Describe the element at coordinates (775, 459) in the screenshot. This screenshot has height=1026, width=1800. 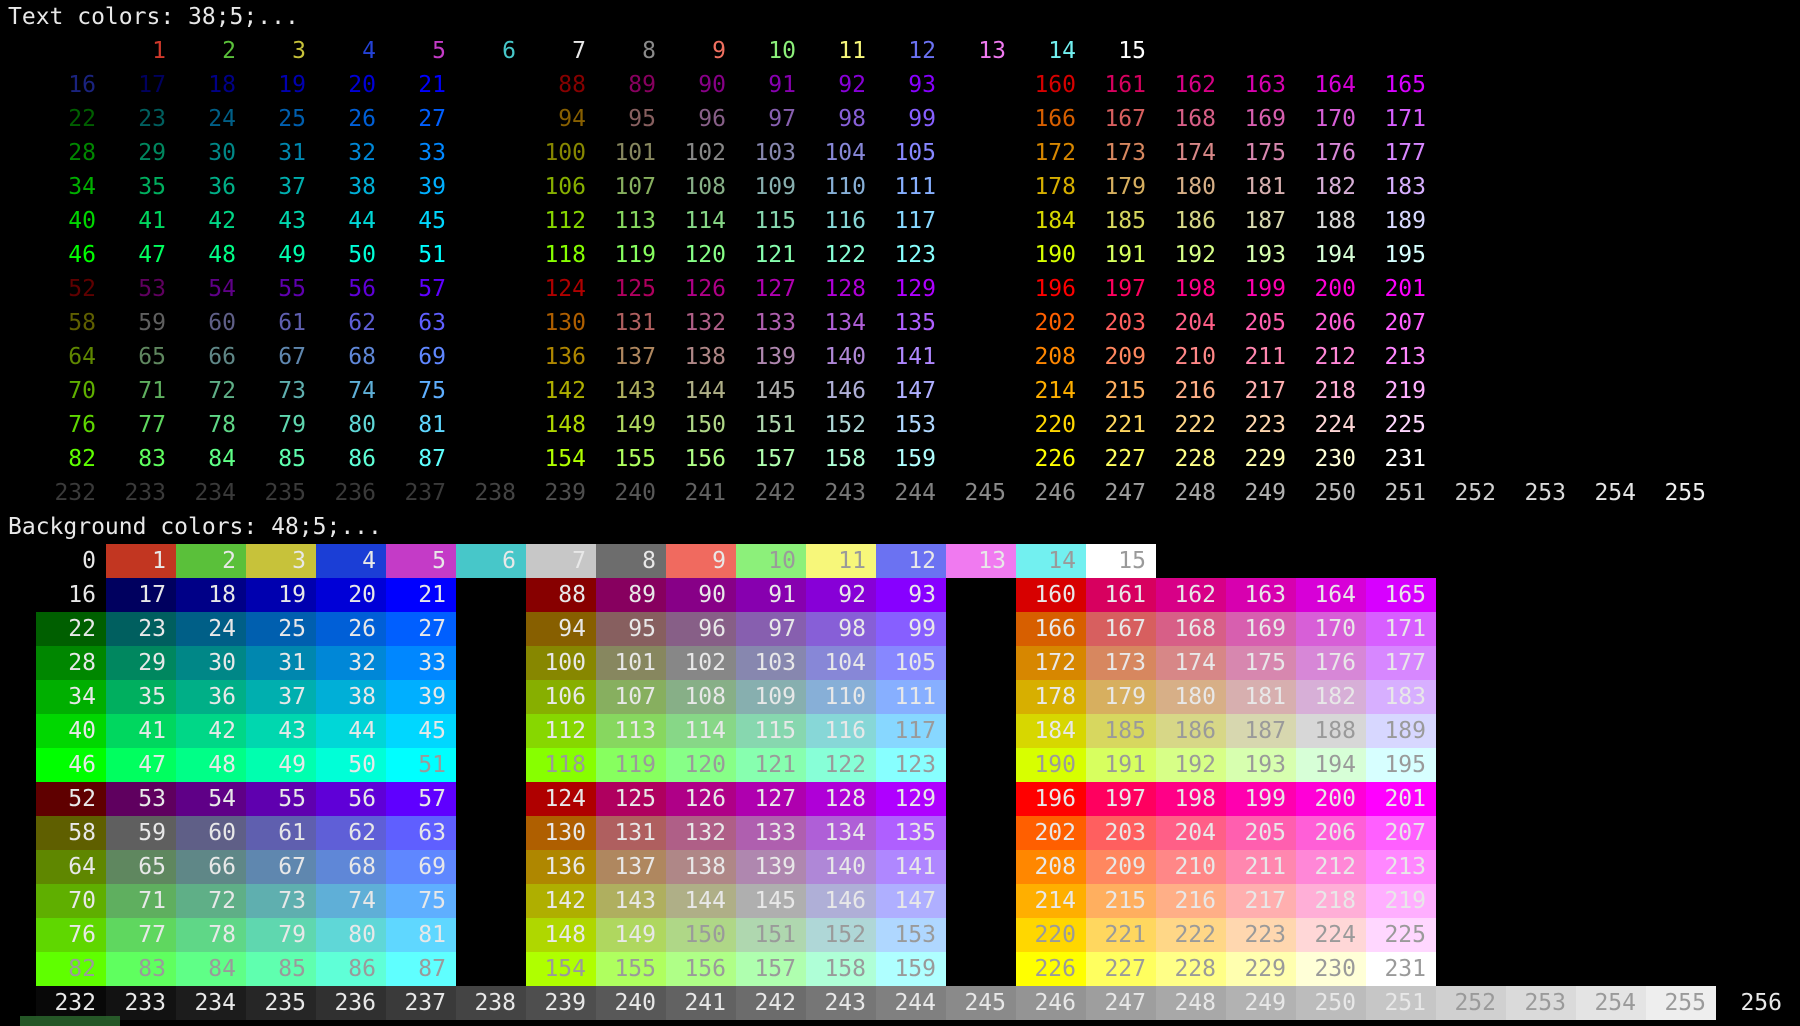
I see `text-color-157: 157` at that location.